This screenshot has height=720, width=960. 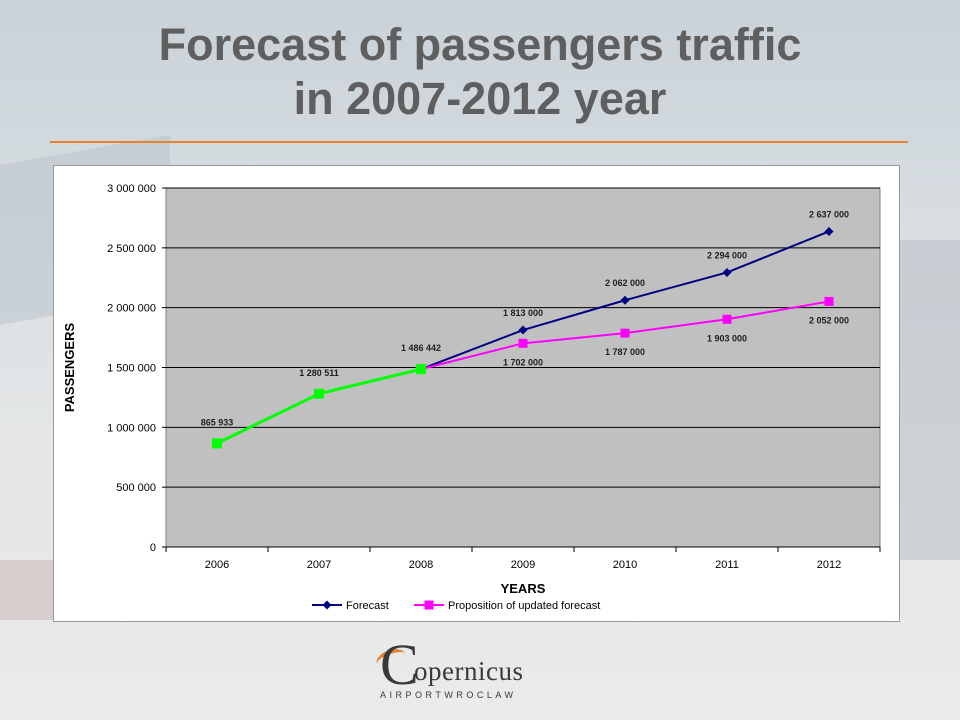 What do you see at coordinates (319, 373) in the screenshot?
I see `historic-data-label: 1 280 511` at bounding box center [319, 373].